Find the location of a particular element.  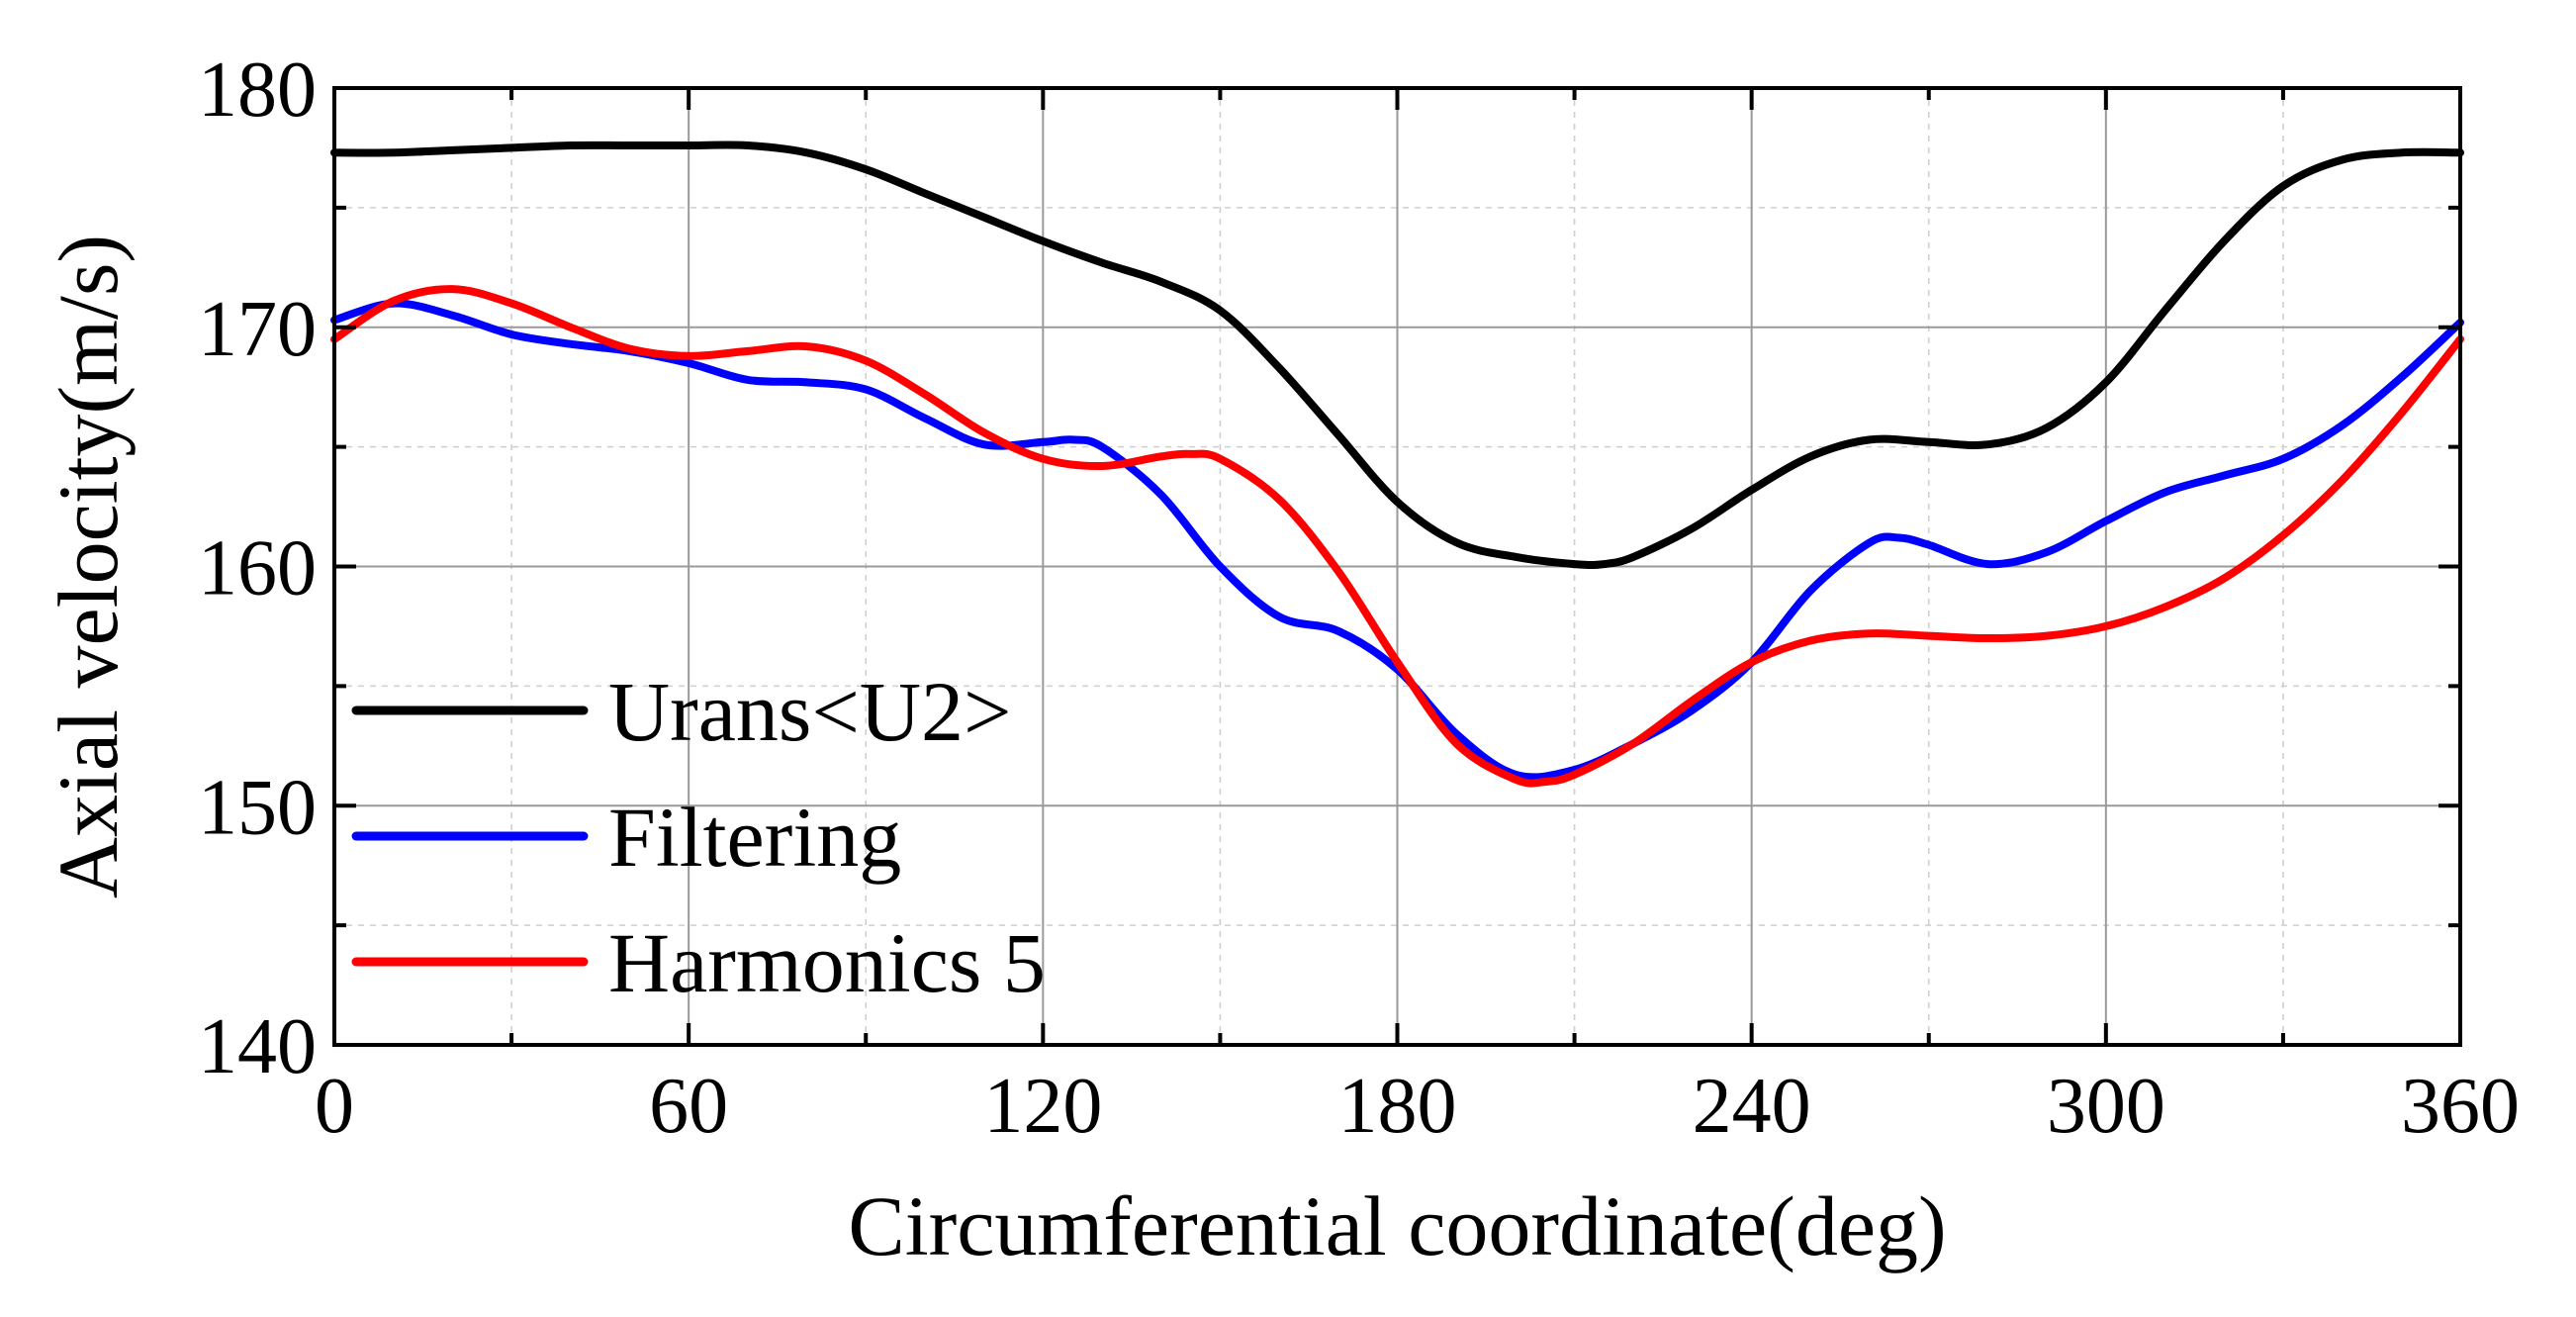

legend: Urans<U2> Filtering Harmonics 5 is located at coordinates (698, 837).